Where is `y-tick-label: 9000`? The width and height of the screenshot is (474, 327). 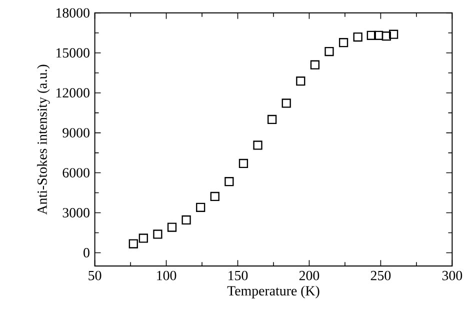
y-tick-label: 9000 is located at coordinates (76, 133).